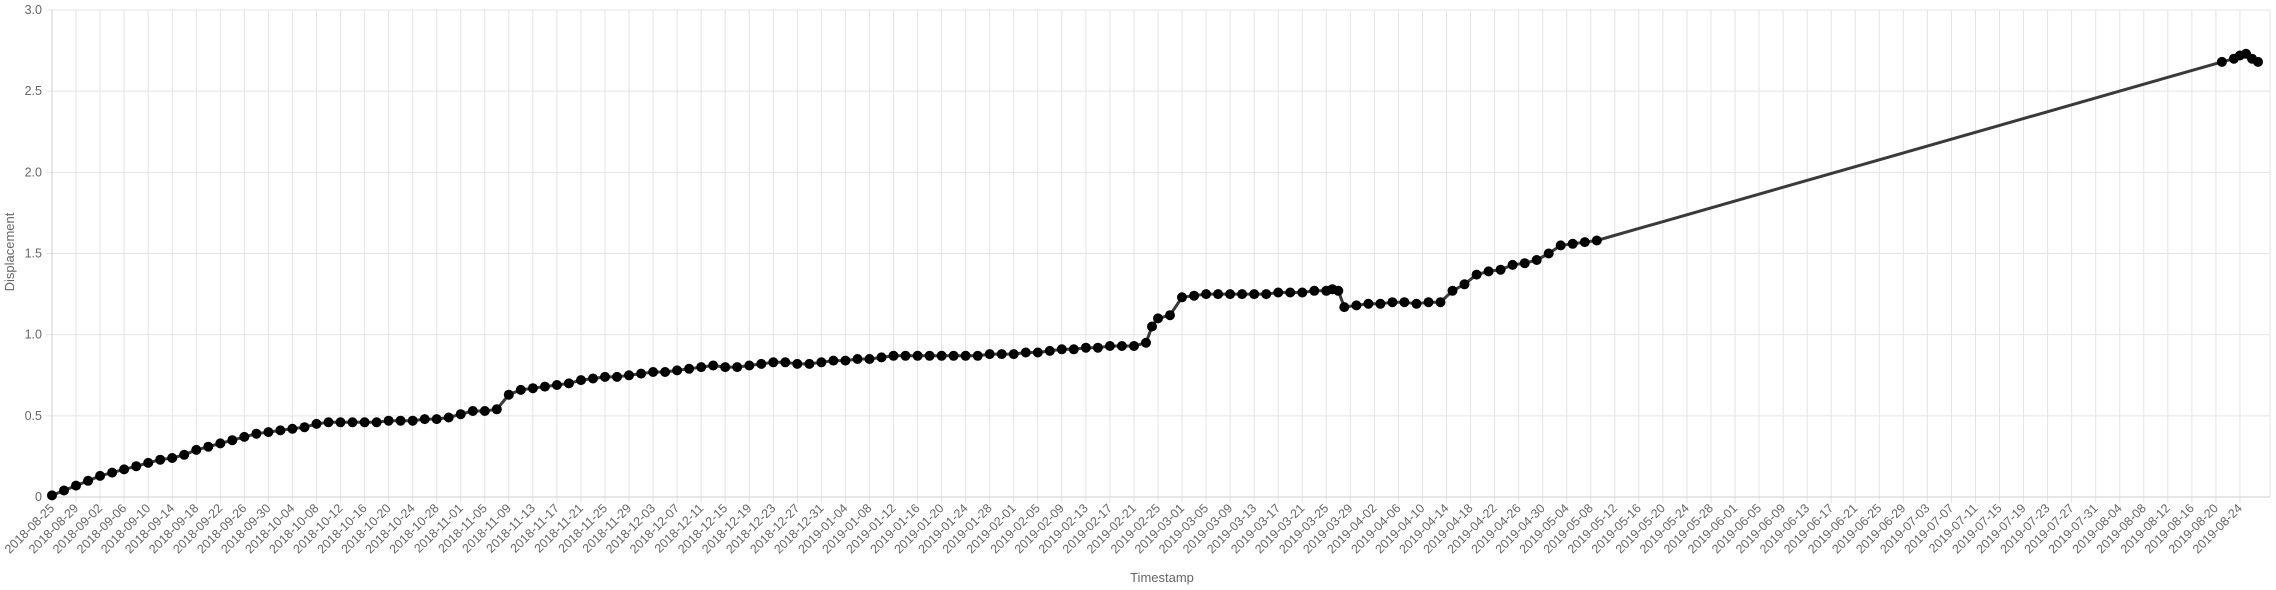  I want to click on y-axis-title: Displacement, so click(9, 251).